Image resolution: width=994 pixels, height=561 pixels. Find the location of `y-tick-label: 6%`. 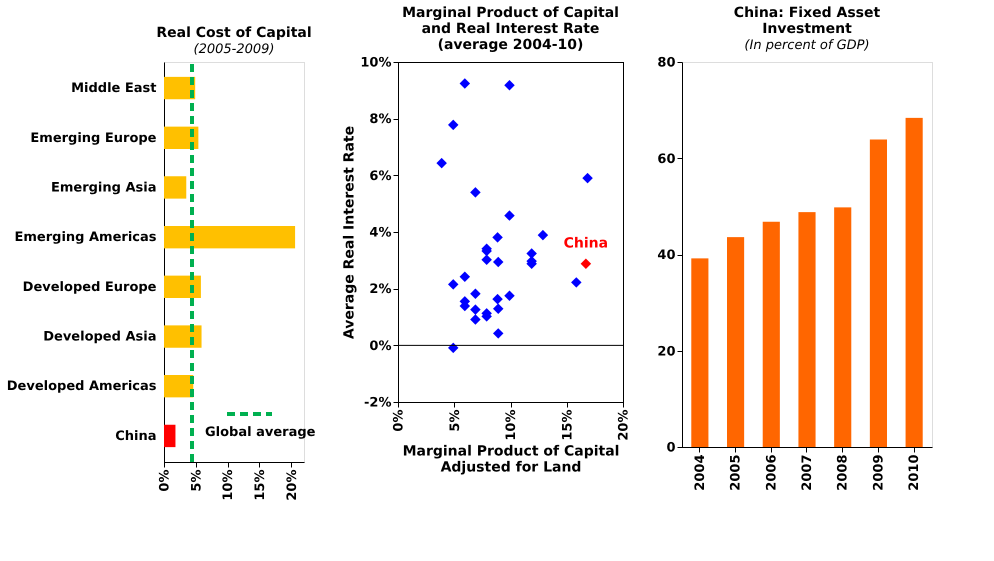

y-tick-label: 6% is located at coordinates (380, 176).